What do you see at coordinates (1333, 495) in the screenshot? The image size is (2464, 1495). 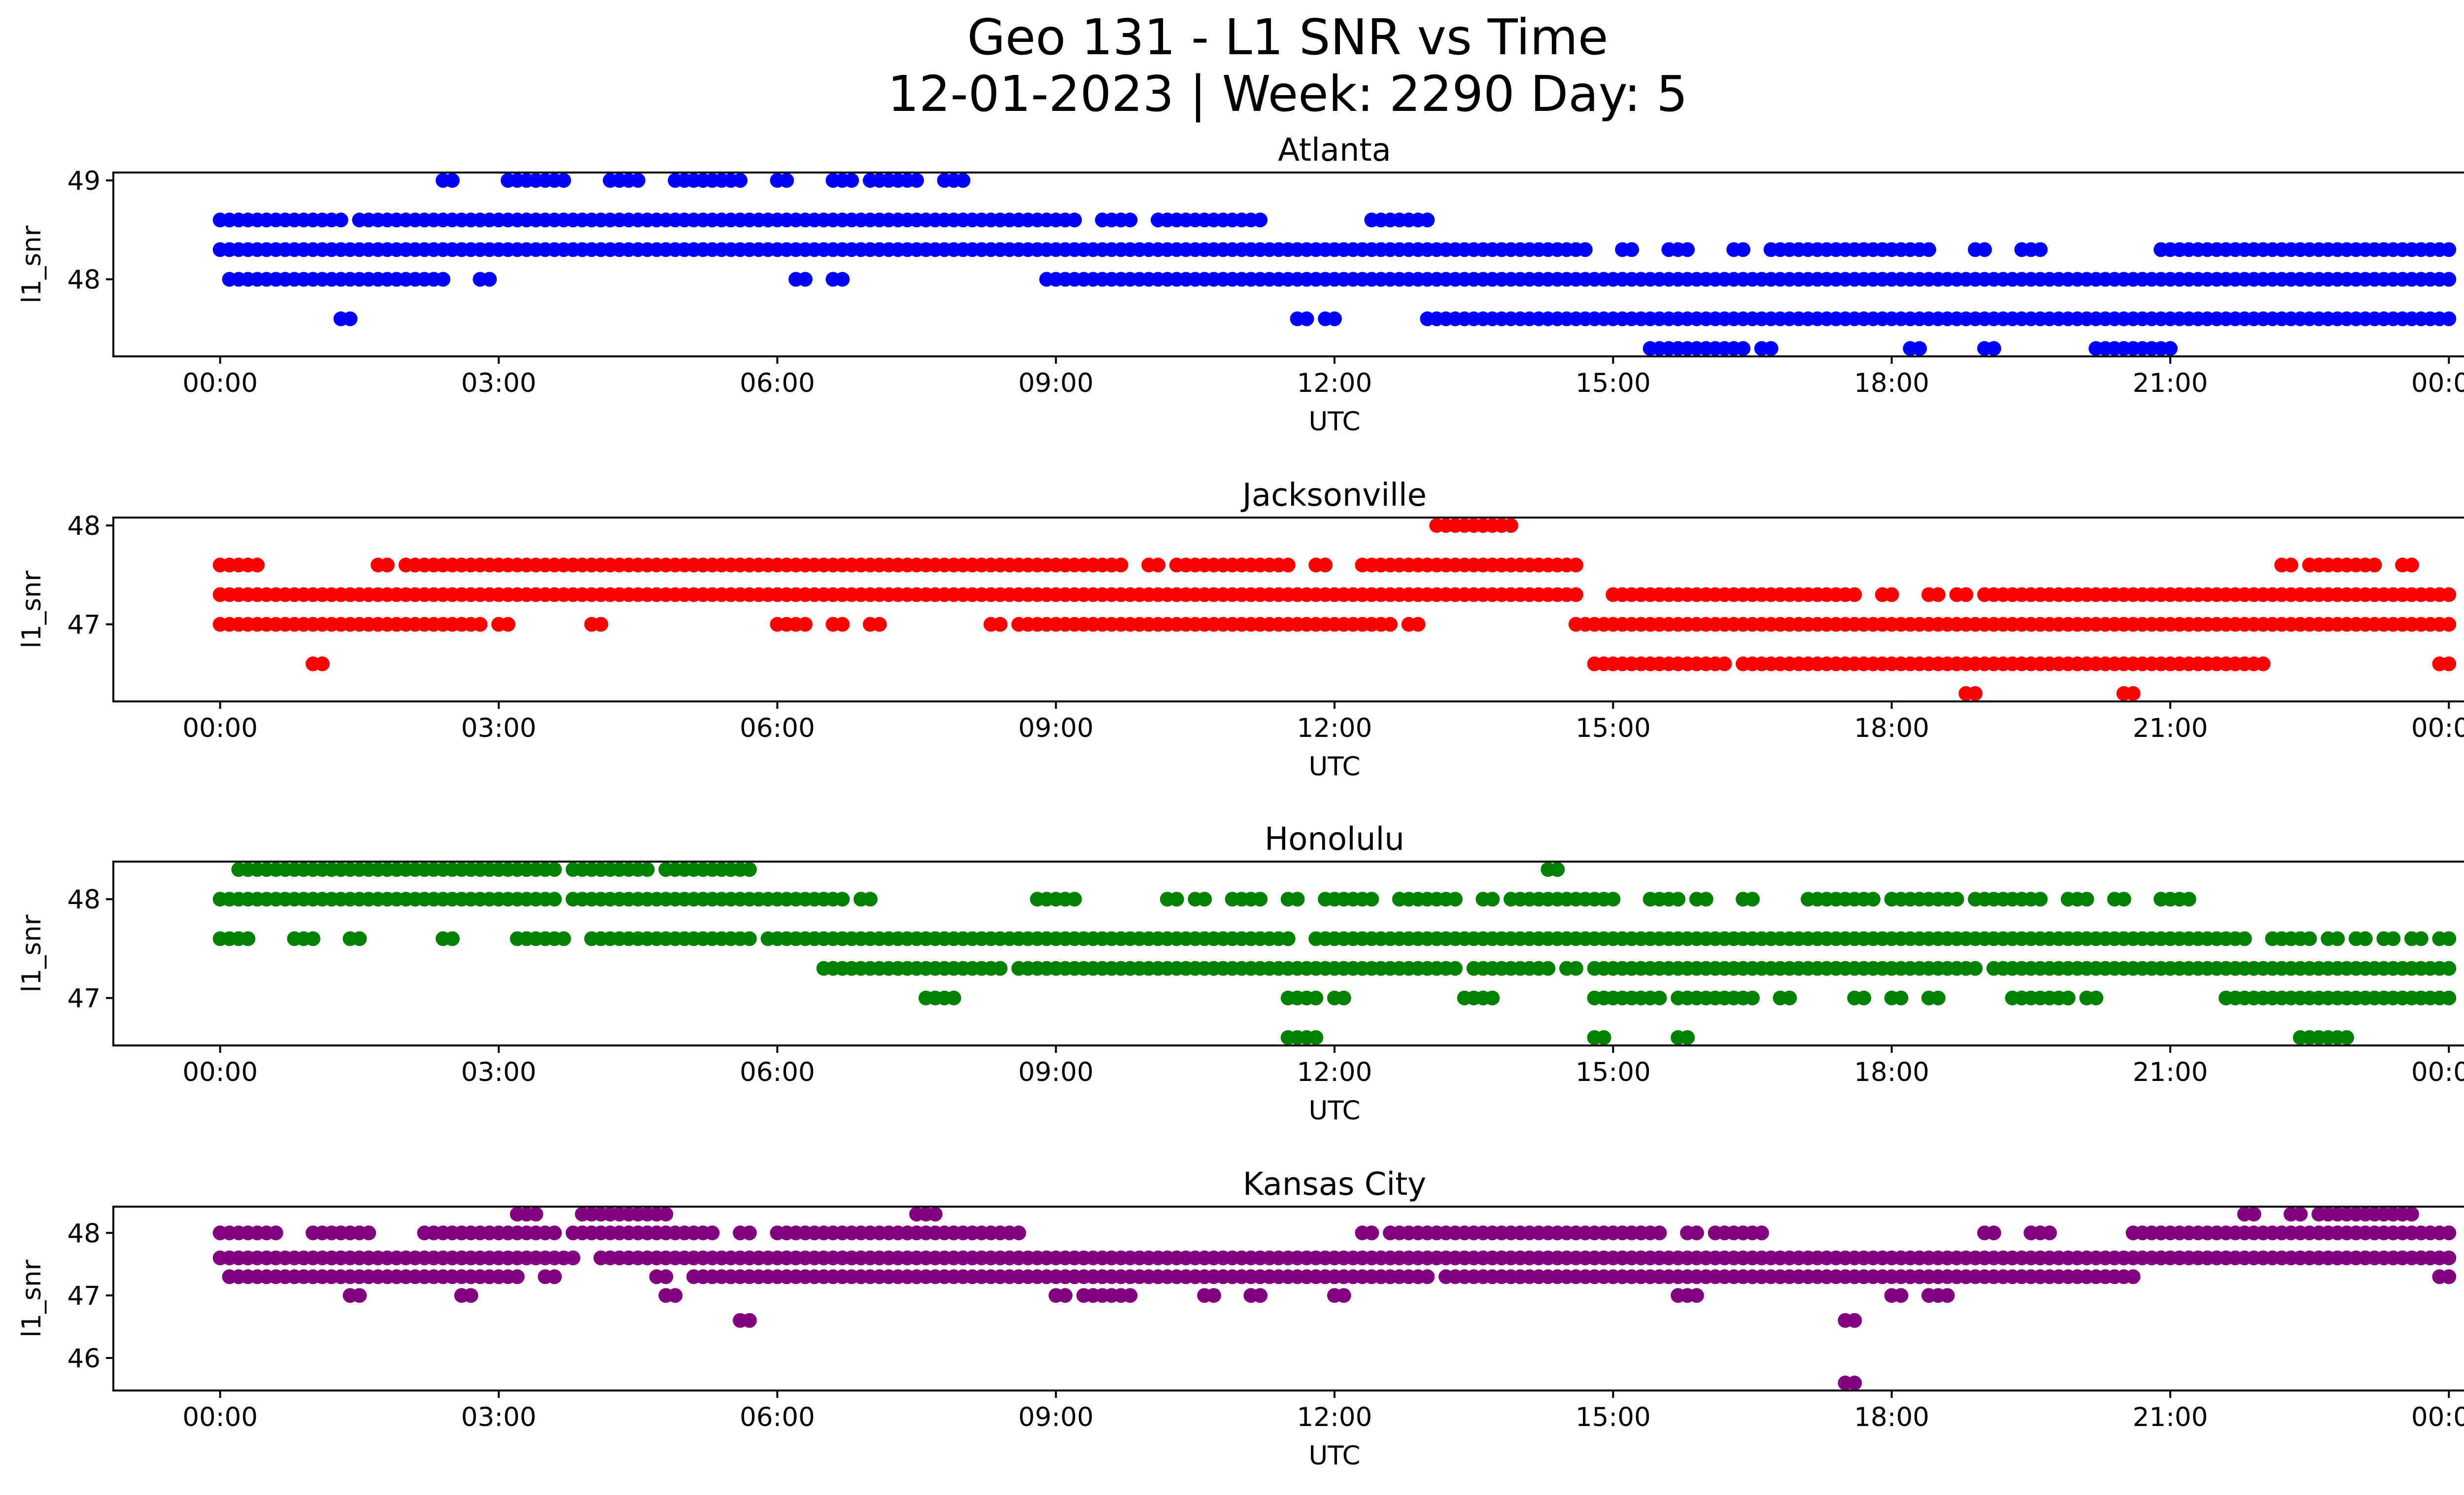 I see `subplot-title: Jacksonville` at bounding box center [1333, 495].